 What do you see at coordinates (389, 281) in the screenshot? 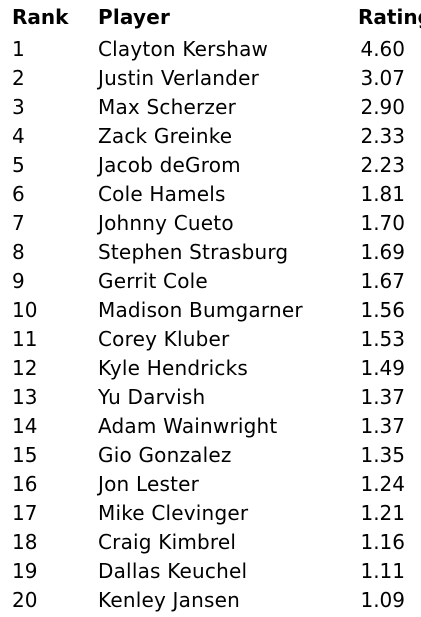
I see `rating-cell: 1.67` at bounding box center [389, 281].